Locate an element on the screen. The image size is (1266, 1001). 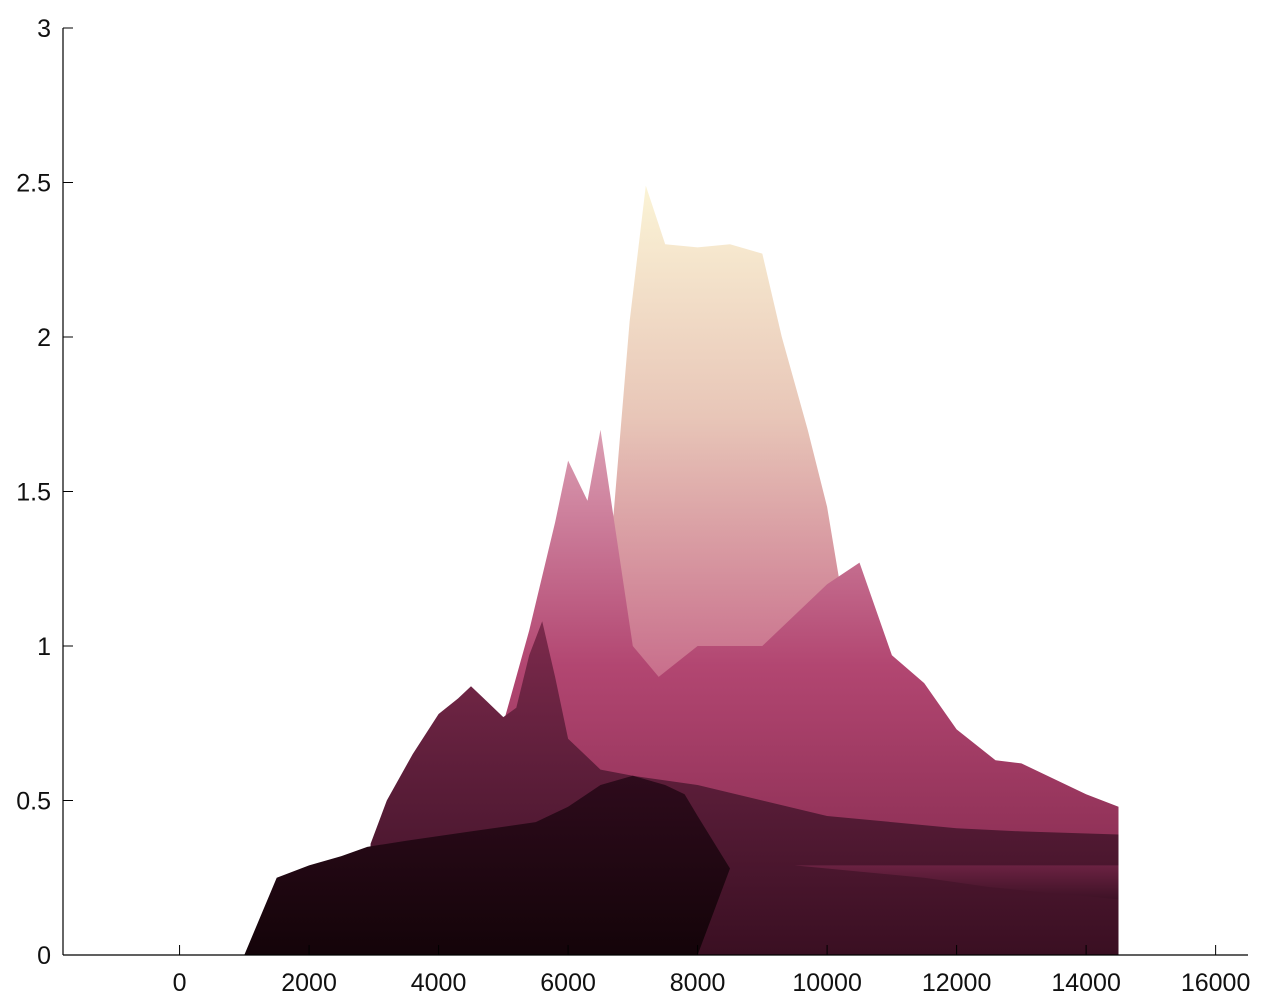
x-tick-label: 16000 is located at coordinates (1216, 983).